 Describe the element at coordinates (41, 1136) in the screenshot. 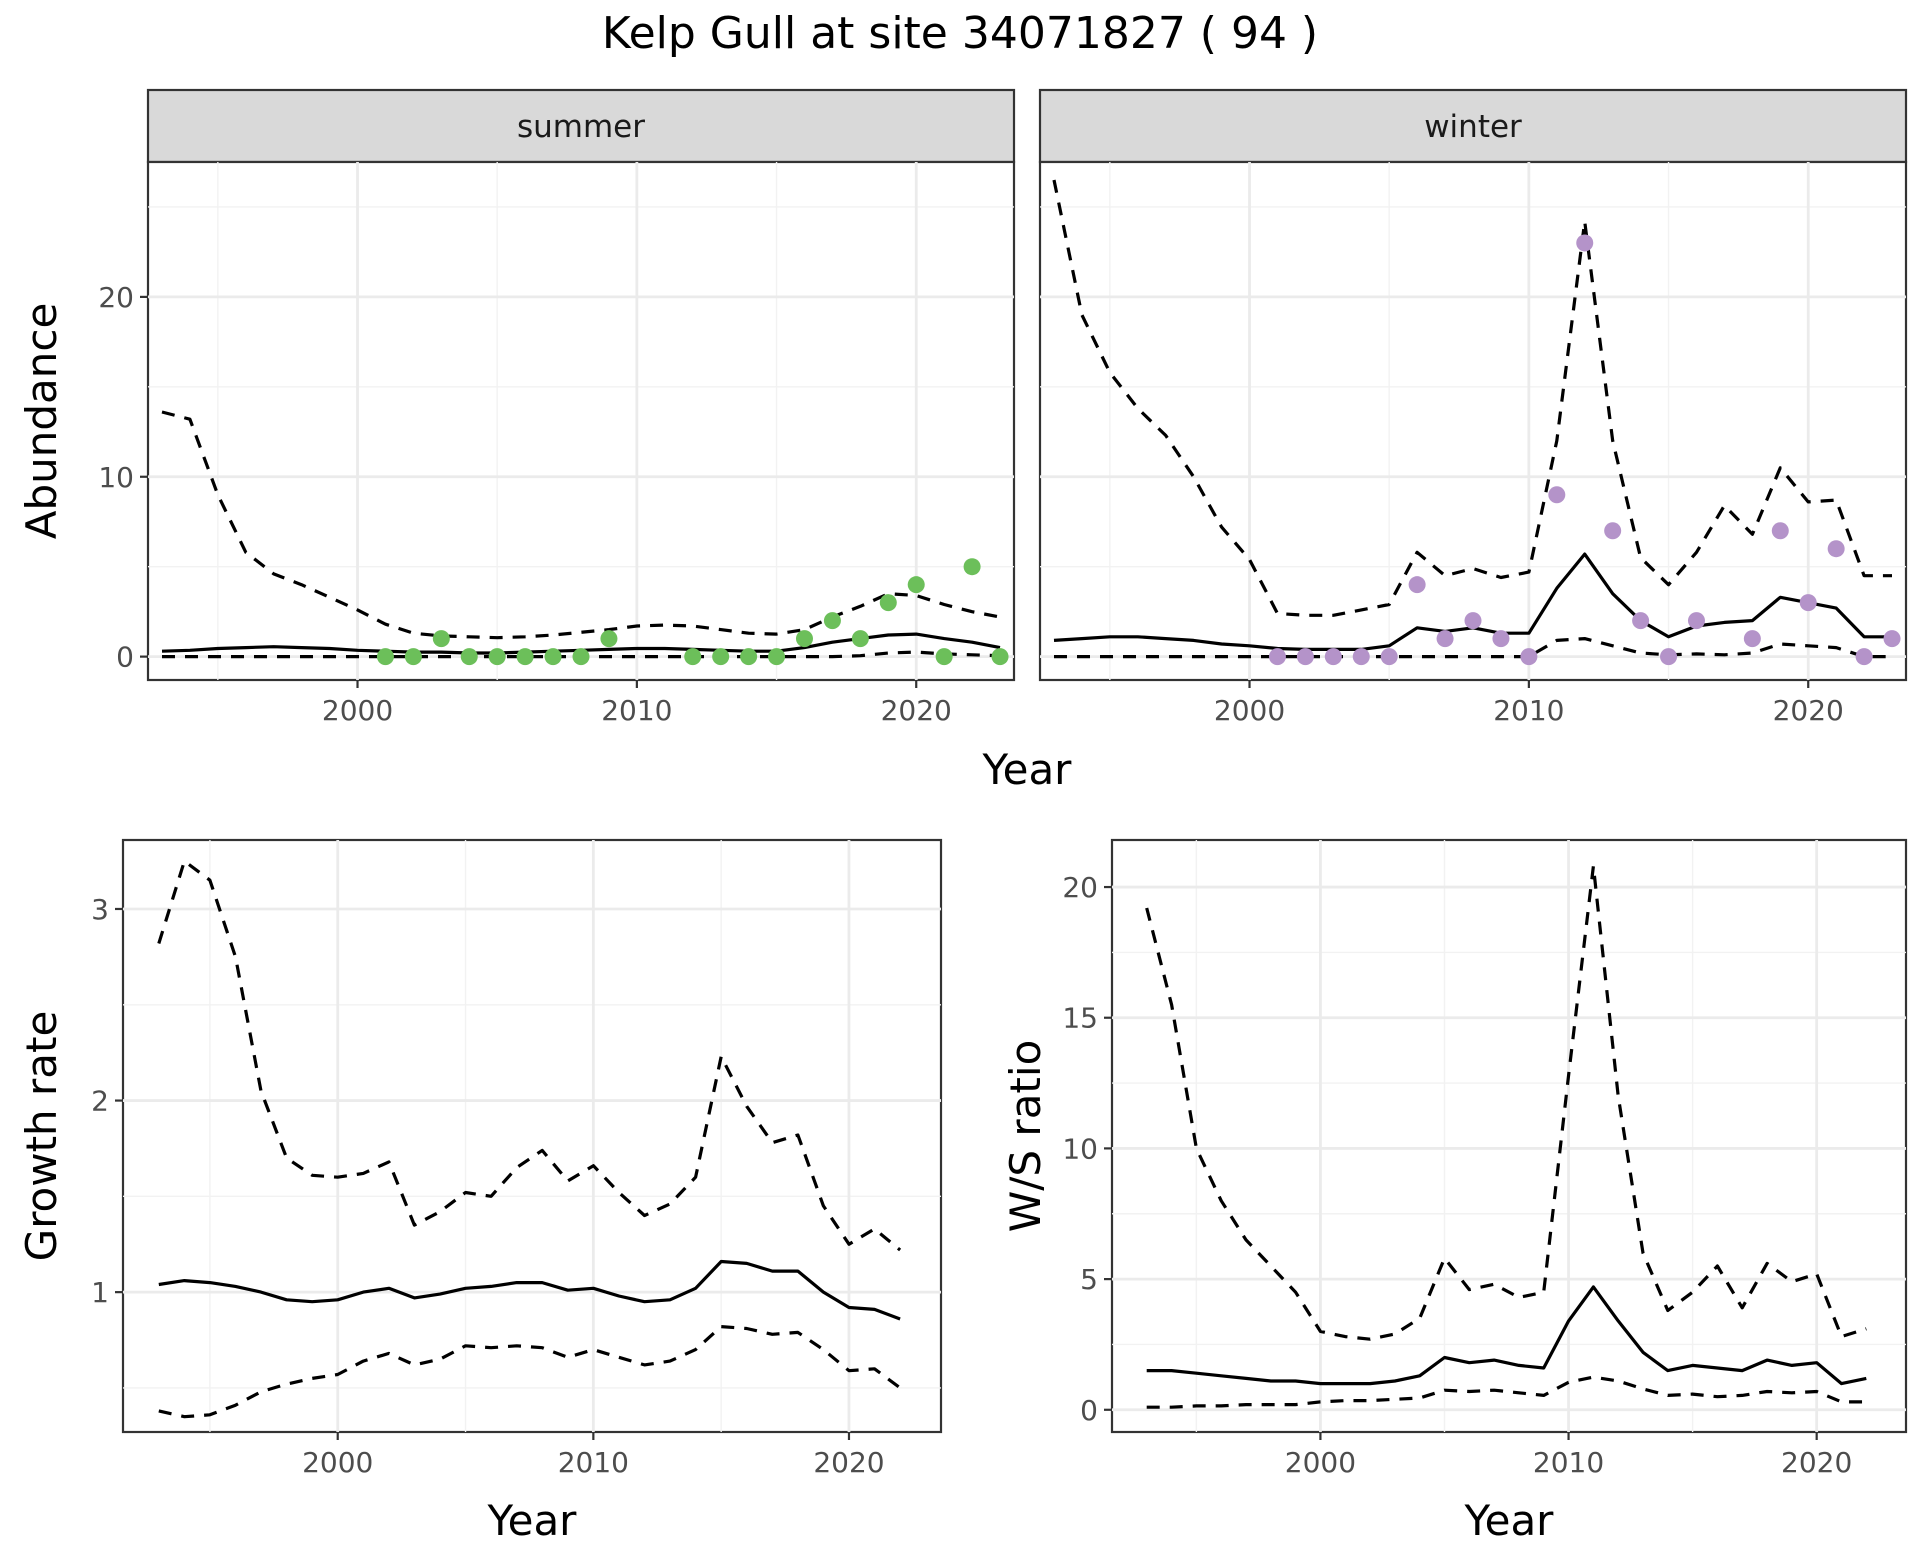

I see `y-axis-title-growth-rate: Growth rate` at that location.